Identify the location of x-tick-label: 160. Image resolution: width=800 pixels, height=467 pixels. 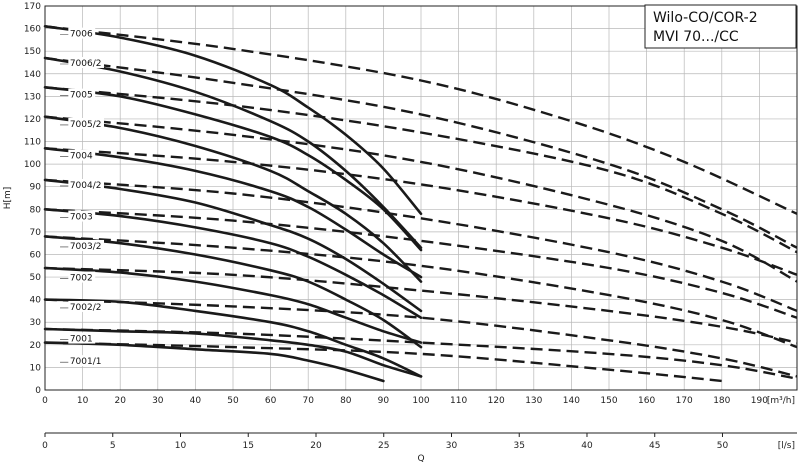
(646, 401).